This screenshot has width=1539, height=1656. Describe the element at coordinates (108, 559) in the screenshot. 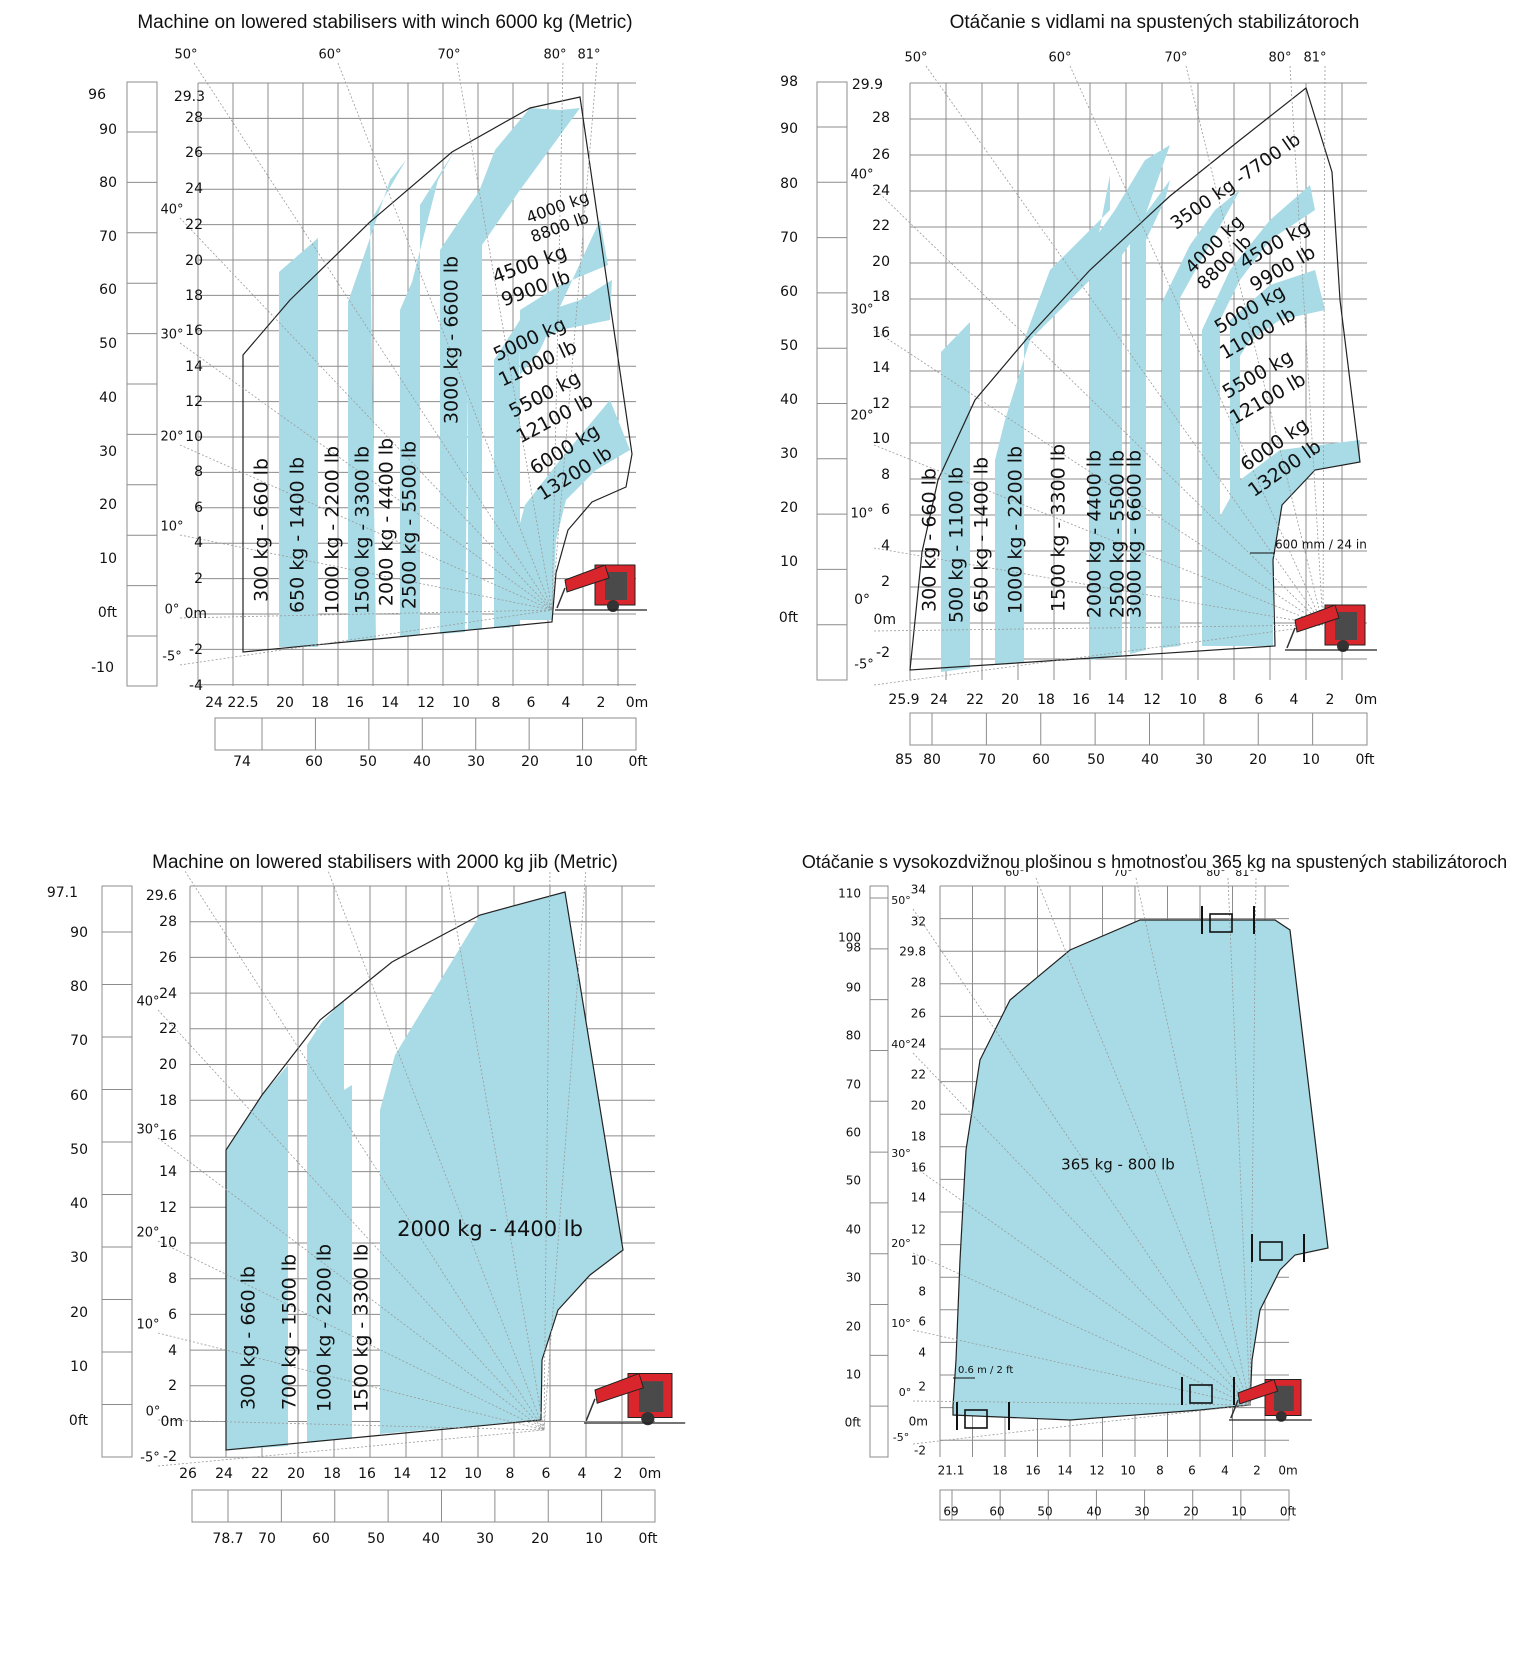

I see `y-tick-label-ft: 10` at that location.